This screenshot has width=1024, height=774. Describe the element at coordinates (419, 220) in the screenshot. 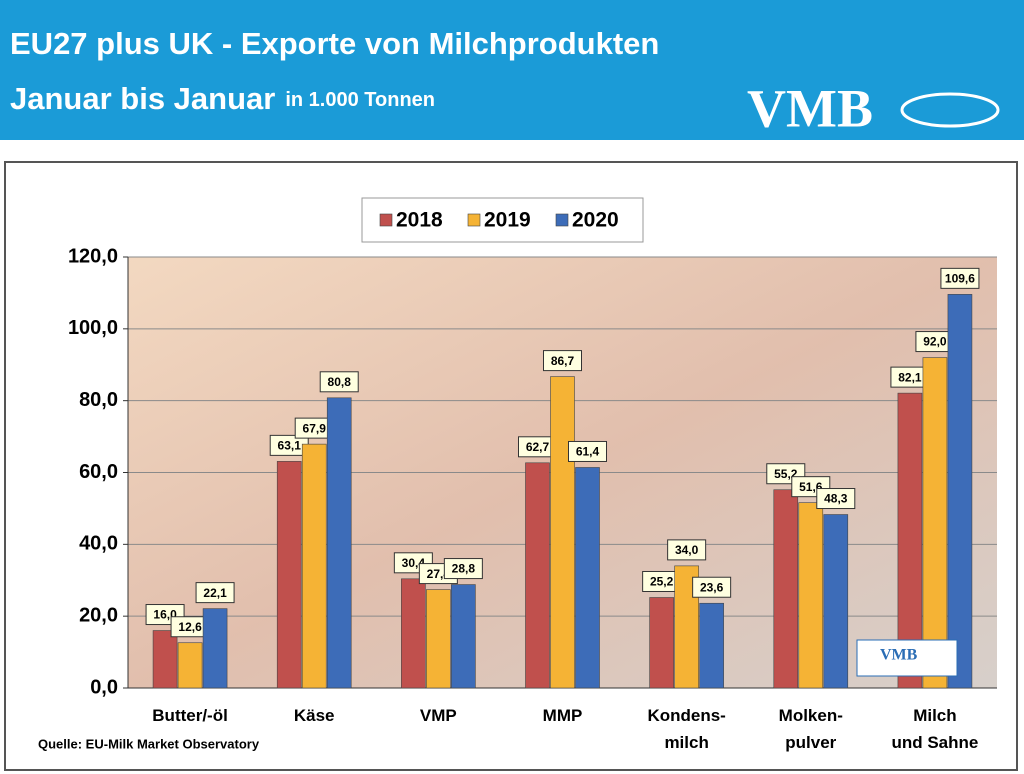

I see `legend-label: 2018` at that location.